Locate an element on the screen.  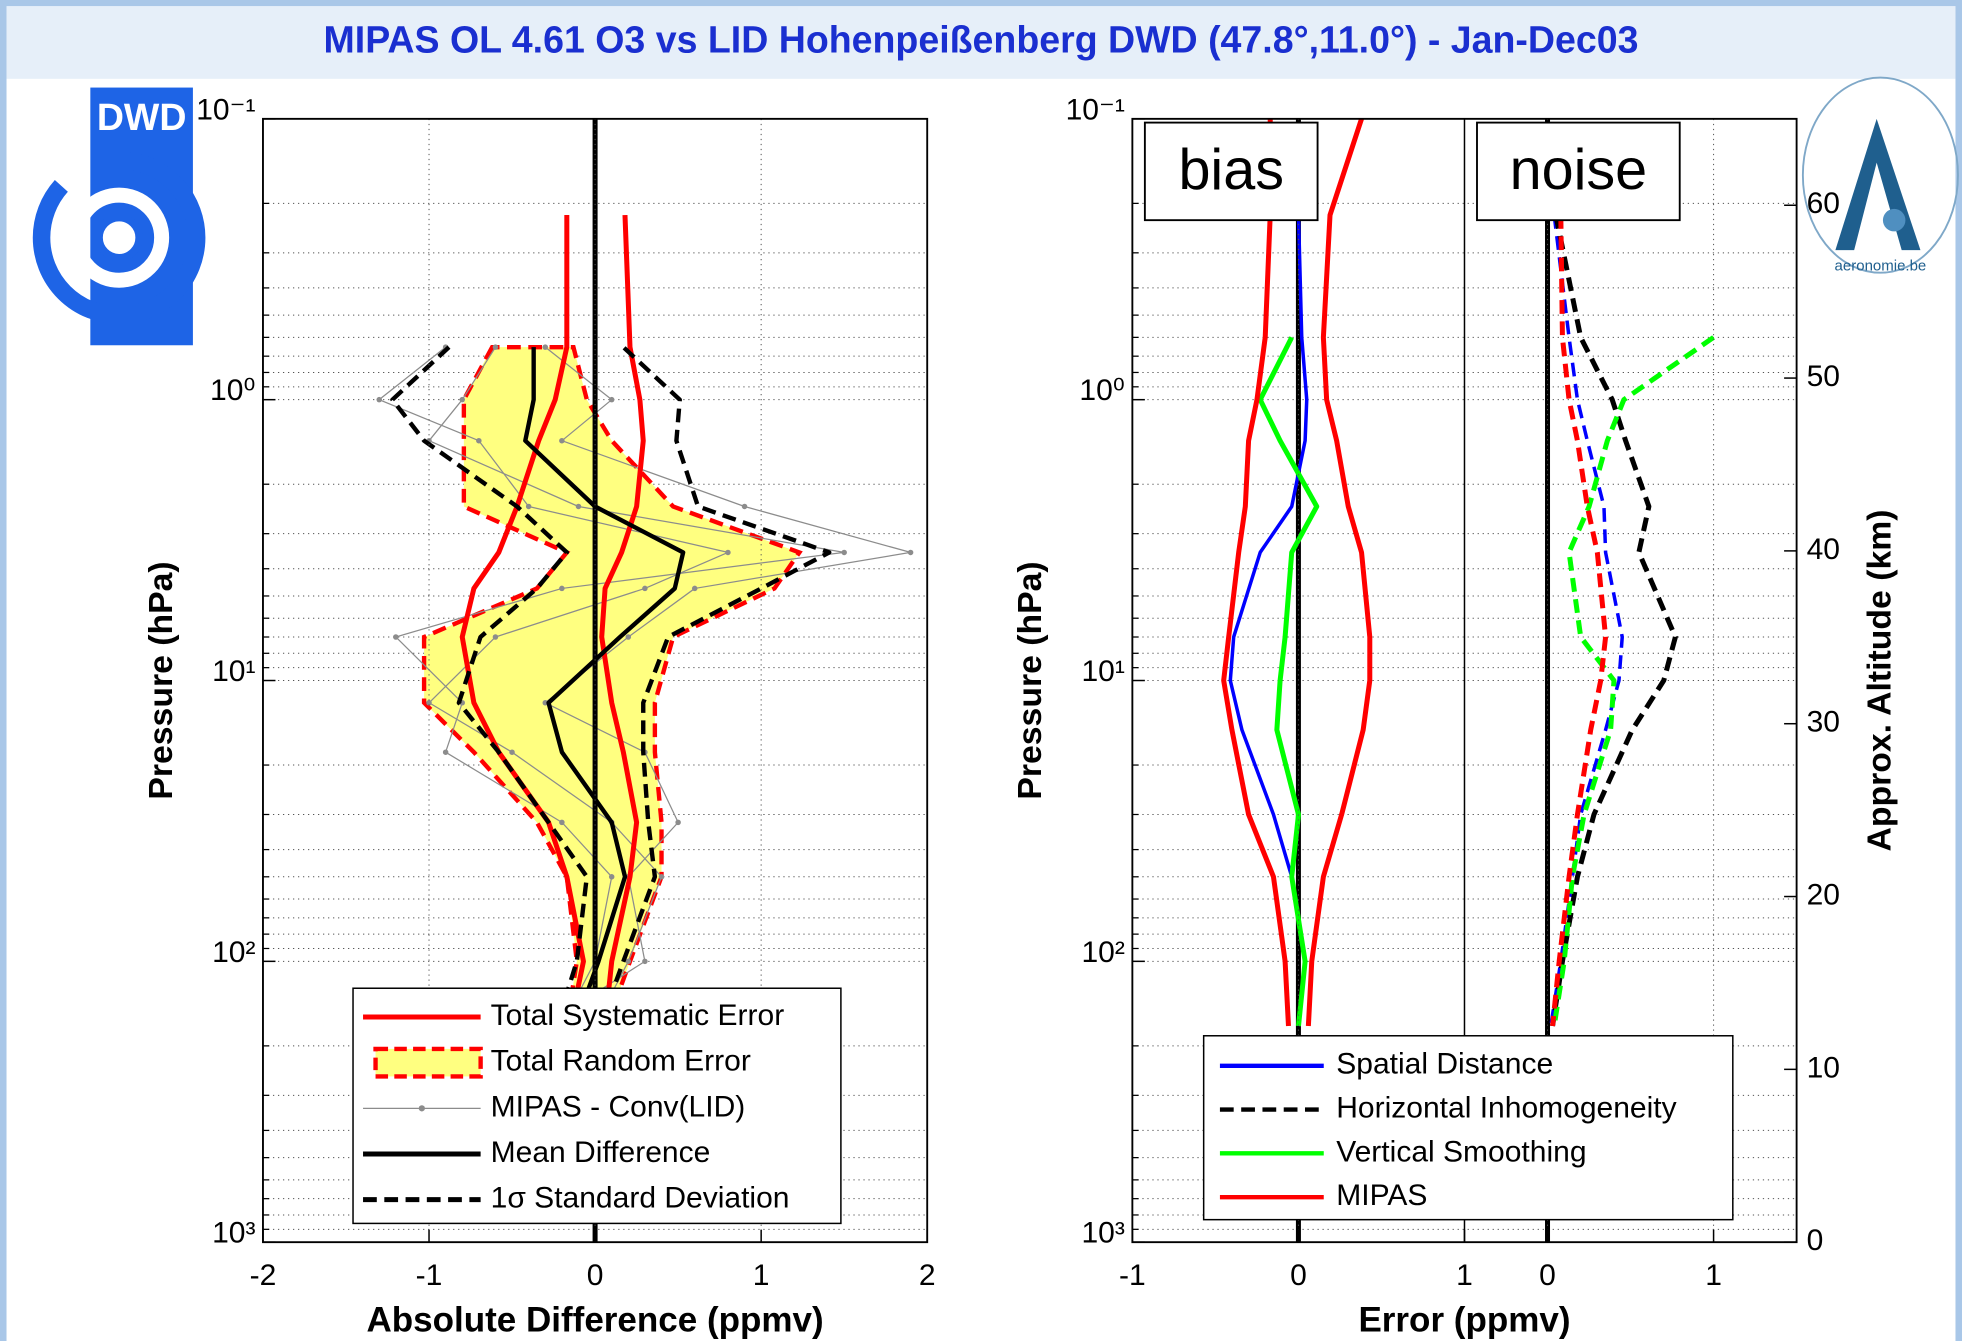
panel-label: noise is located at coordinates (1579, 170).